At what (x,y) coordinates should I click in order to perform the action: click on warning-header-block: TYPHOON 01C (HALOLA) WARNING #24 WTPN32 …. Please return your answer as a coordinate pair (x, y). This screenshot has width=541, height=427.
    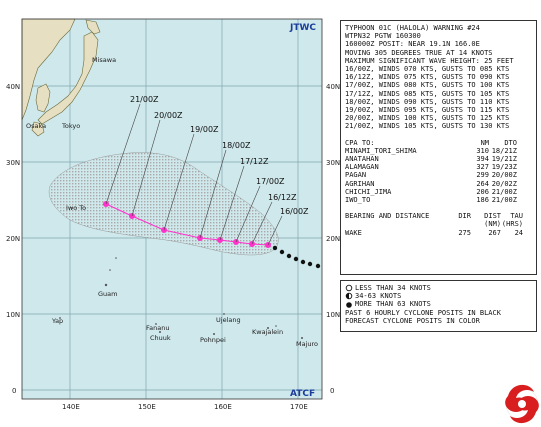
    Looking at the image, I should click on (438, 77).